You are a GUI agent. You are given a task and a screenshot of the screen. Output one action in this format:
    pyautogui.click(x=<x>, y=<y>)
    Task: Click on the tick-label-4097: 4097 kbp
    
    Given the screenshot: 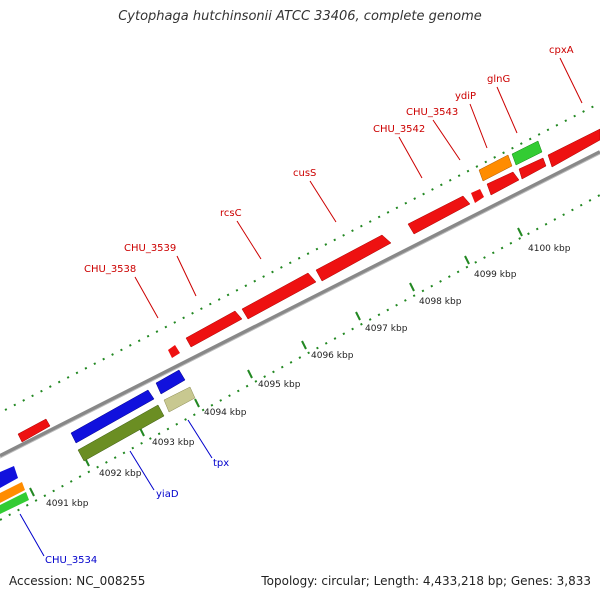 What is the action you would take?
    pyautogui.click(x=386, y=329)
    